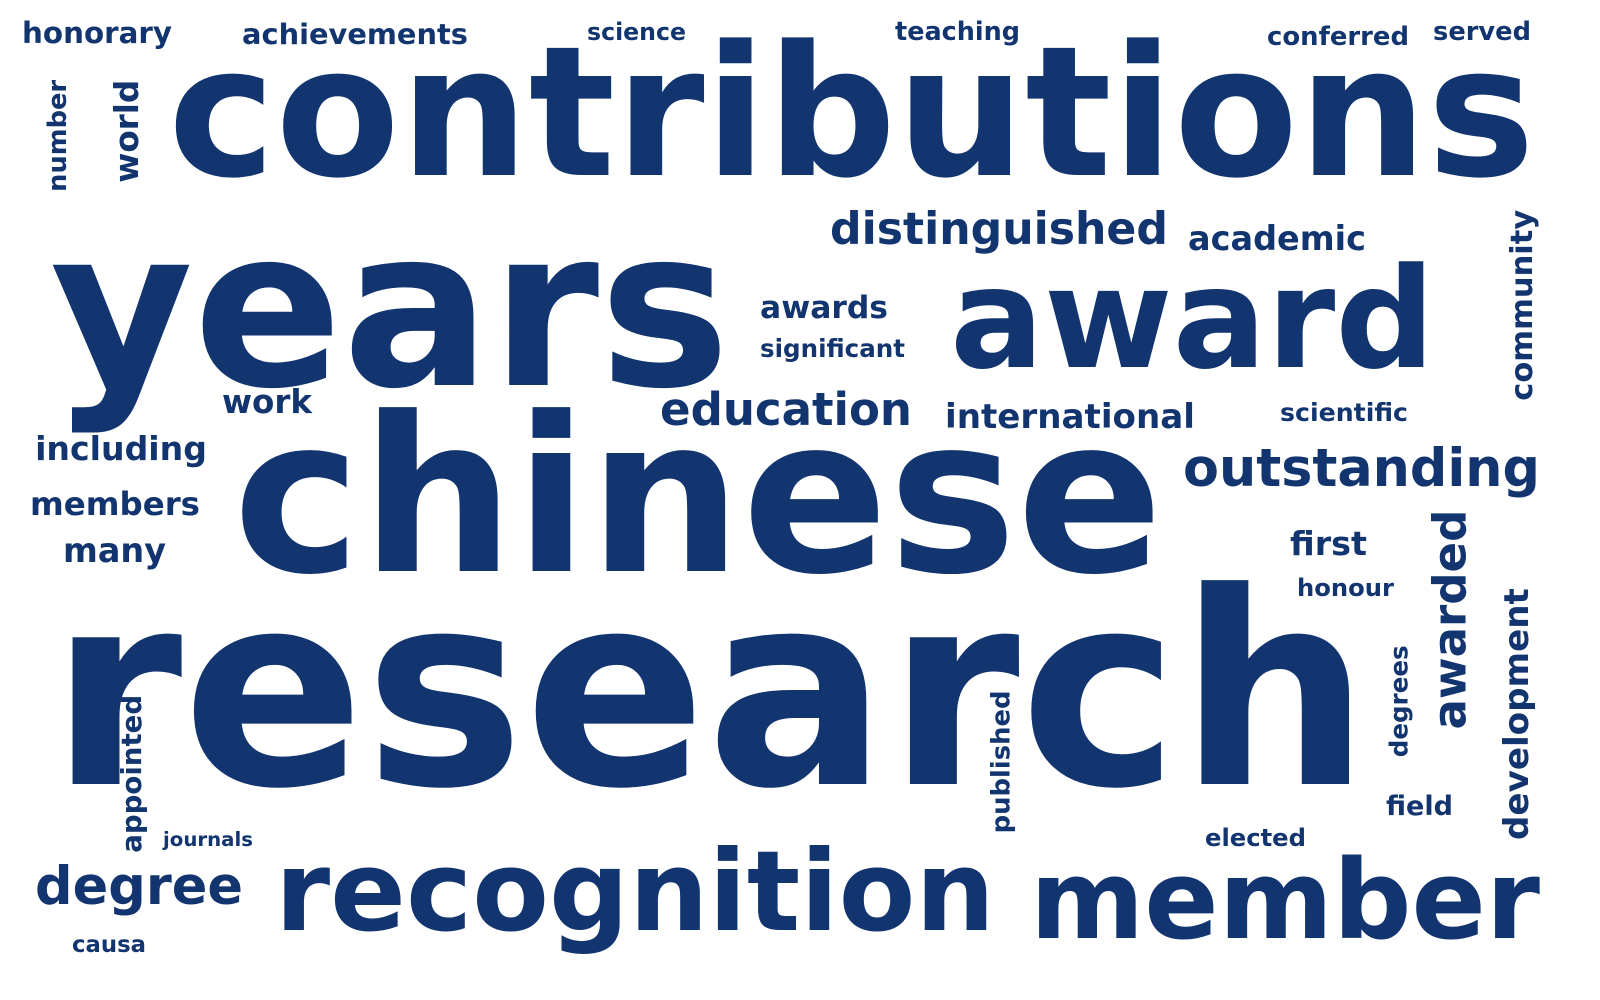  What do you see at coordinates (390, 309) in the screenshot?
I see `word-years: years` at bounding box center [390, 309].